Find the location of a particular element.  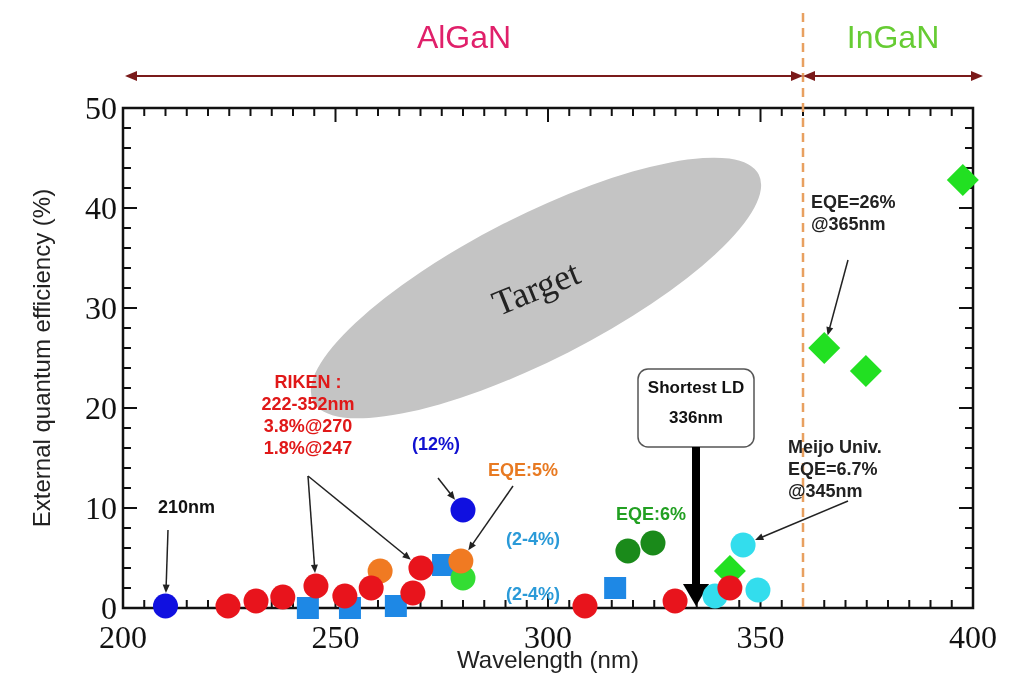

annotation: Shortest LD 336nm is located at coordinates (696, 402).